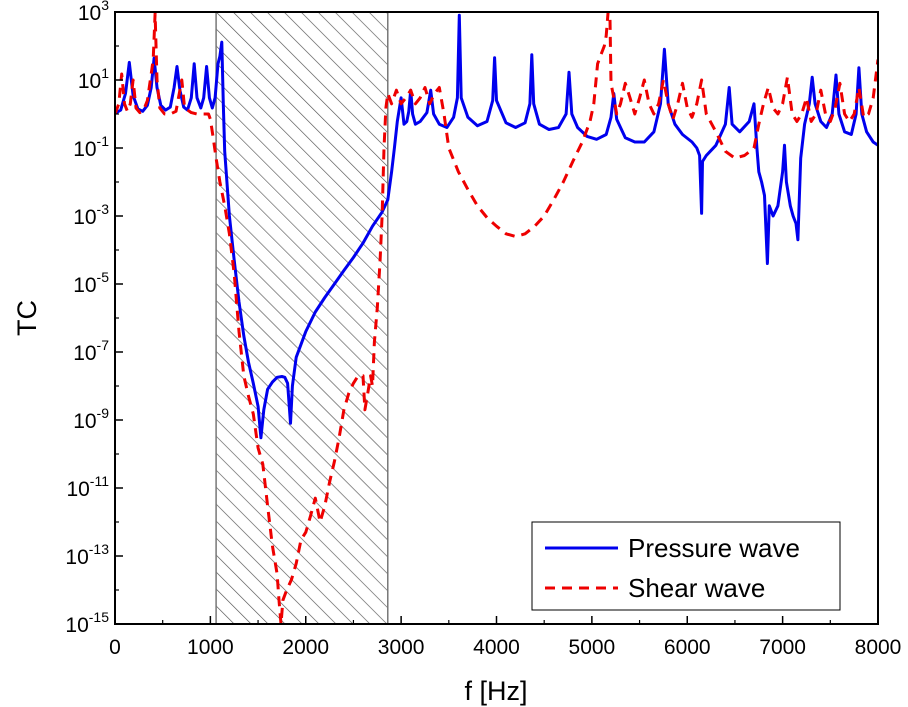 The image size is (908, 707). What do you see at coordinates (91, 283) in the screenshot?
I see `y-tick-label: 10⁻⁵` at bounding box center [91, 283].